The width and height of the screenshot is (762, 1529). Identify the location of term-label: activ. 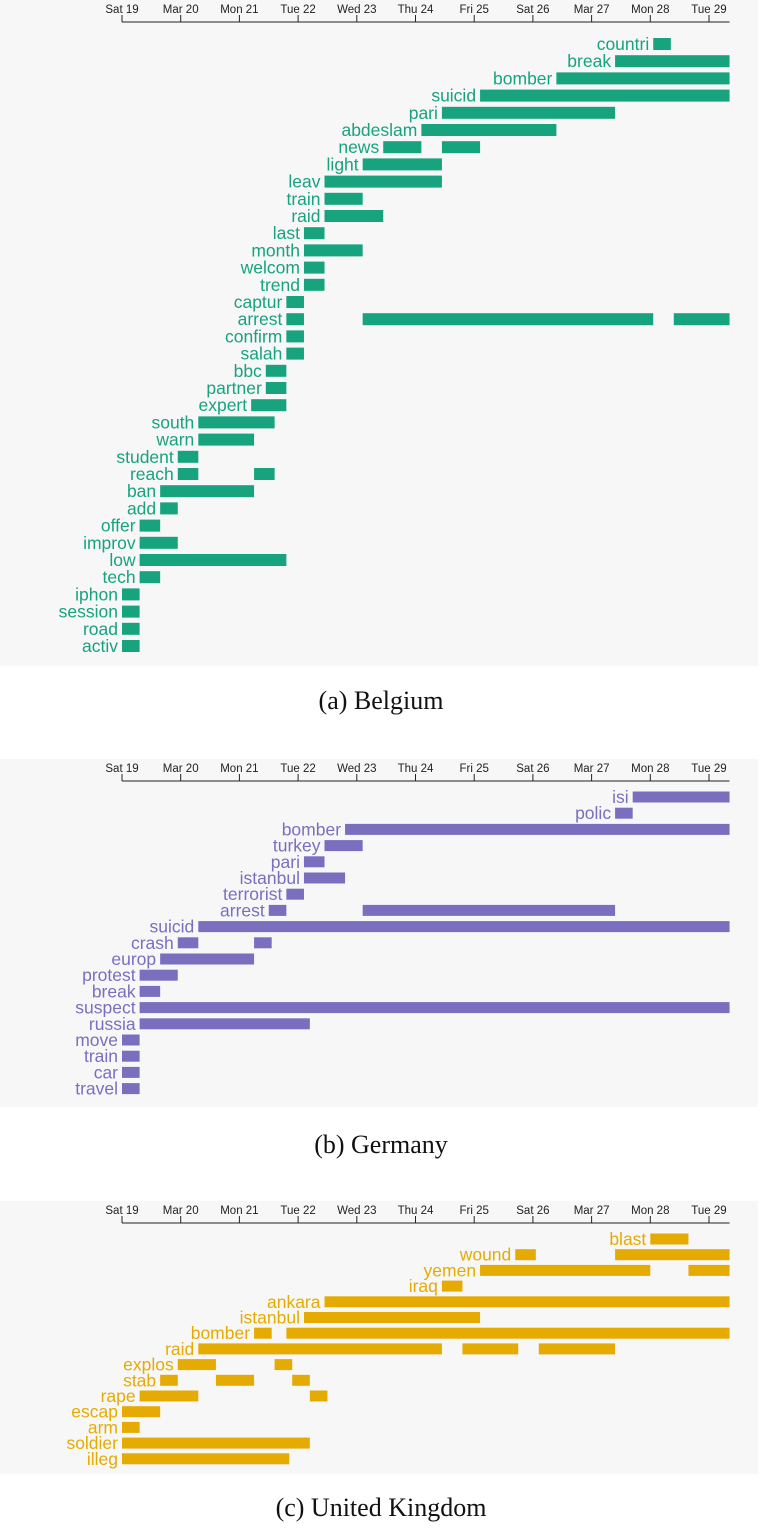
(100, 646).